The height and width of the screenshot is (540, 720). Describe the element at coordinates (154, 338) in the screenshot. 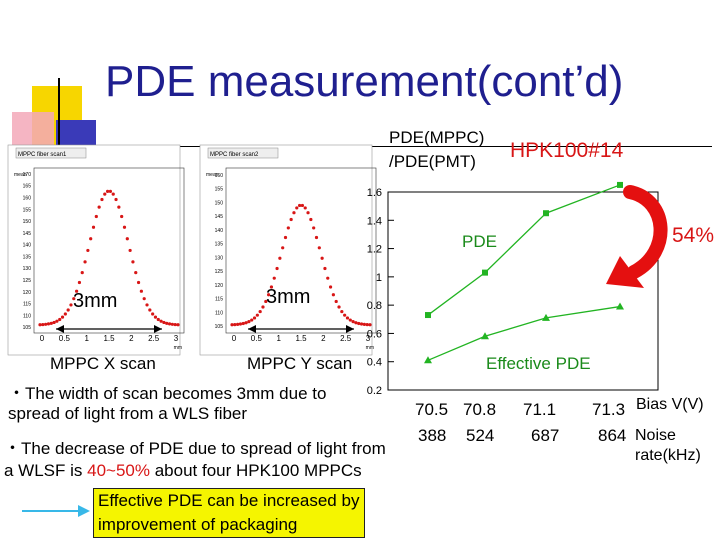

I see `panel-x-tick: 2.5` at that location.